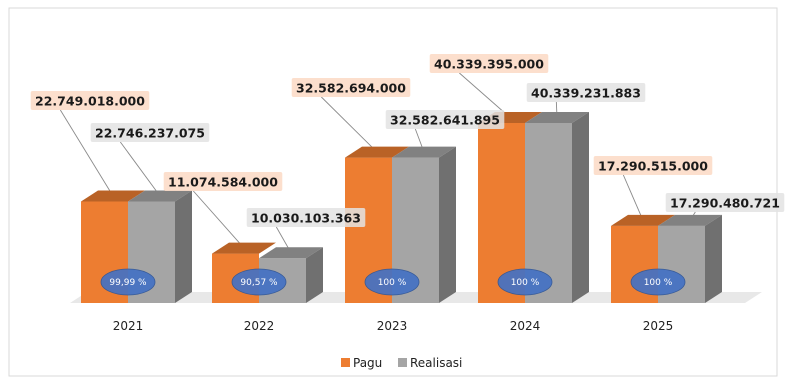 This screenshot has width=786, height=383. I want to click on value-label-pagu-2021: 22.749.018.000, so click(90, 101).